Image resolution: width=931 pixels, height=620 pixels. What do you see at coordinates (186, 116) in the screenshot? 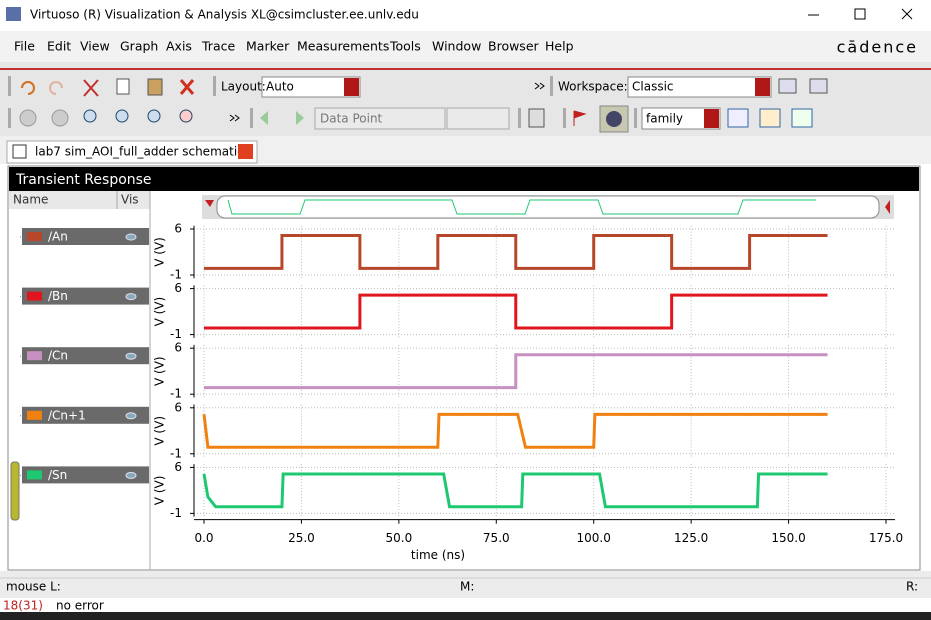
I see `zoom-fit-icon` at bounding box center [186, 116].